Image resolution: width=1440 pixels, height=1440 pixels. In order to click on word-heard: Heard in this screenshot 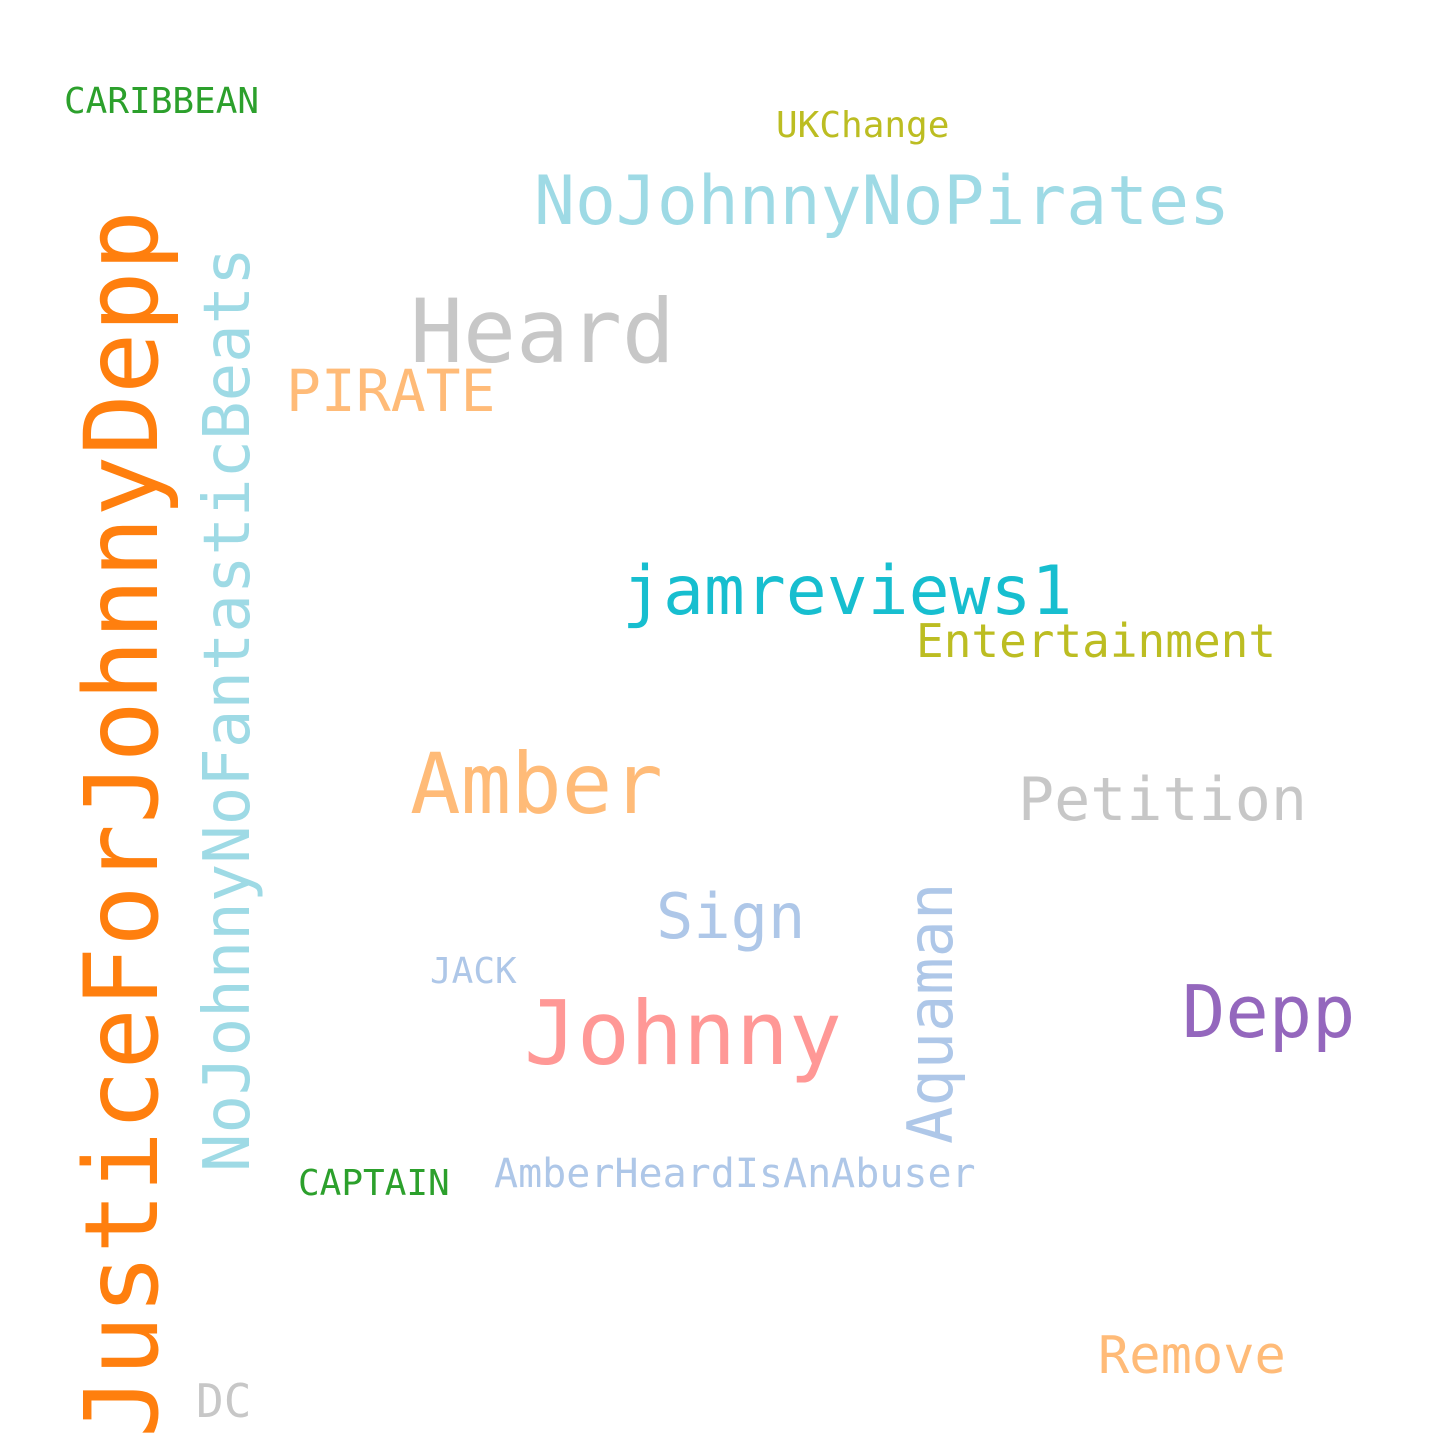, I will do `click(542, 331)`.